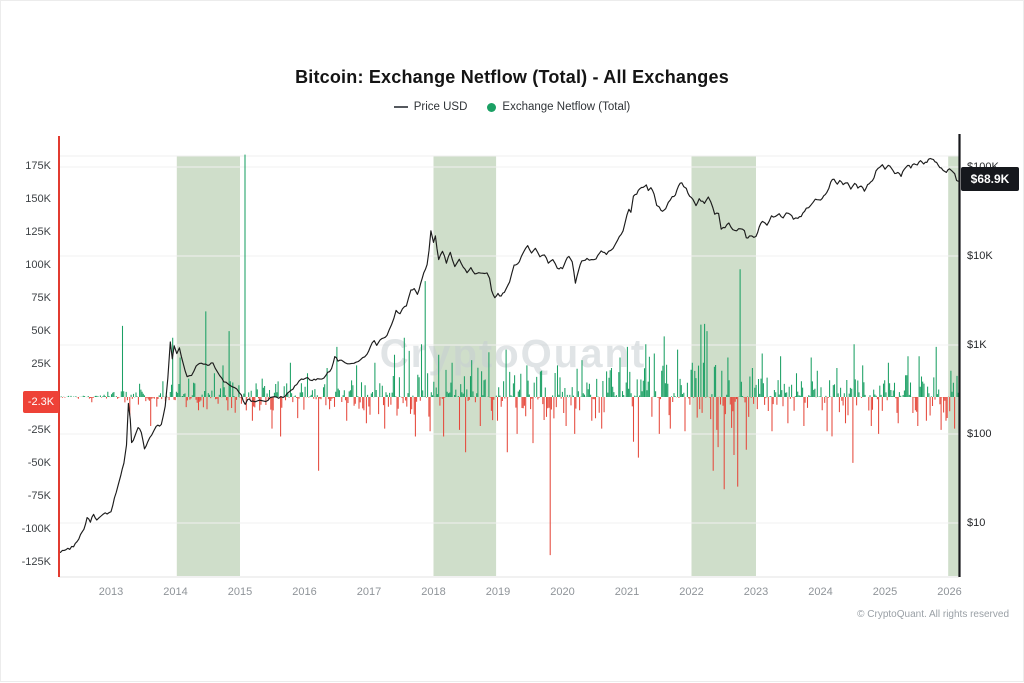  I want to click on left-axis-tick--25K: -25K, so click(39, 429).